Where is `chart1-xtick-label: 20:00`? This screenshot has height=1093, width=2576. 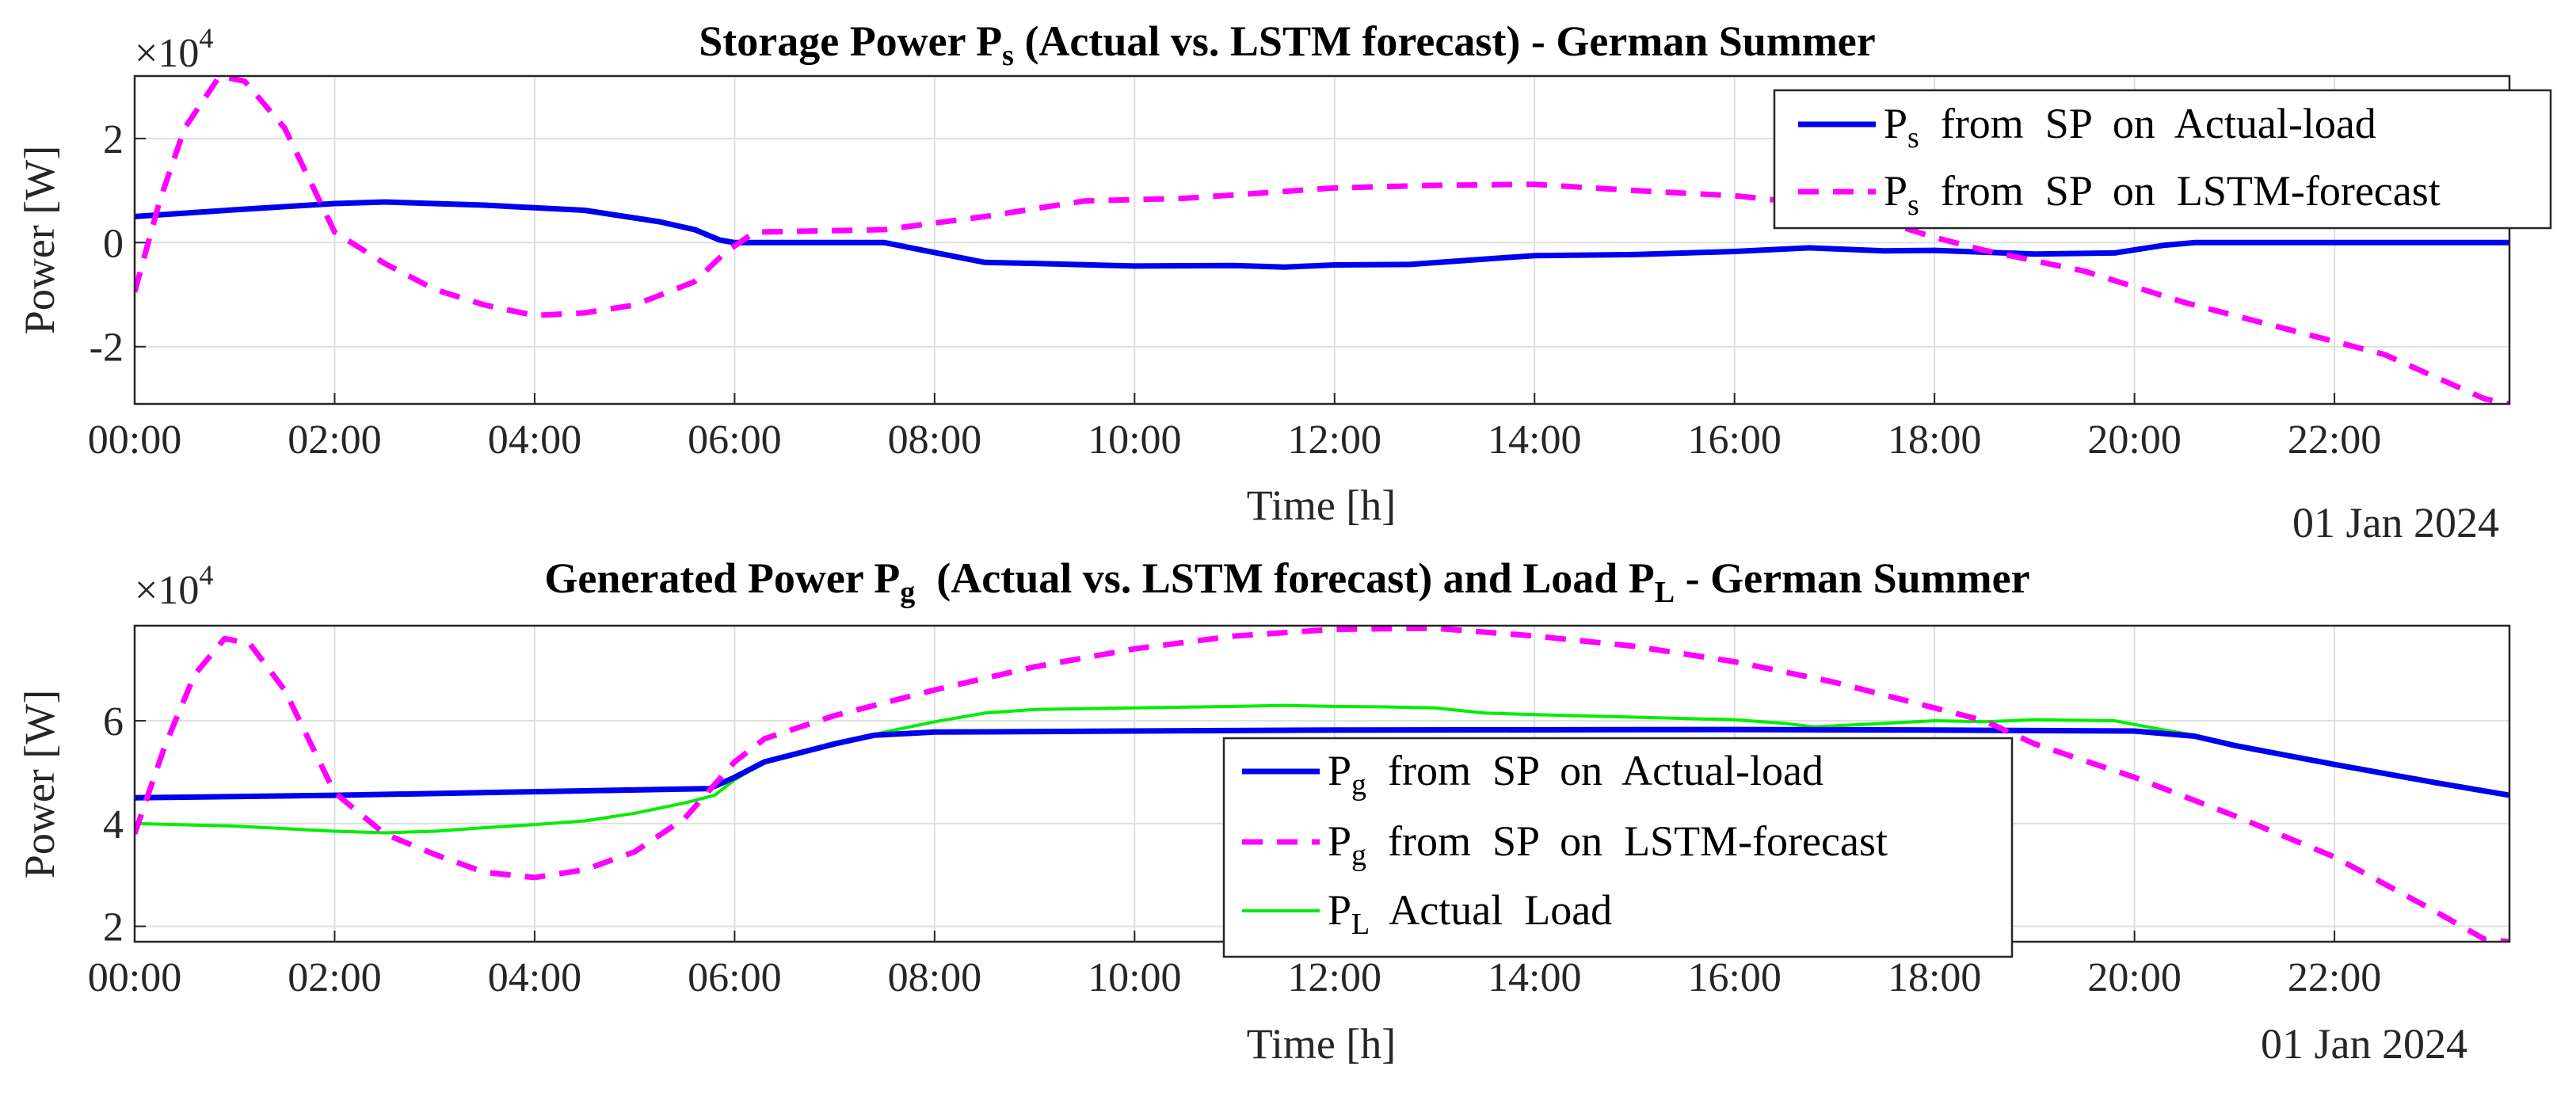 chart1-xtick-label: 20:00 is located at coordinates (2134, 440).